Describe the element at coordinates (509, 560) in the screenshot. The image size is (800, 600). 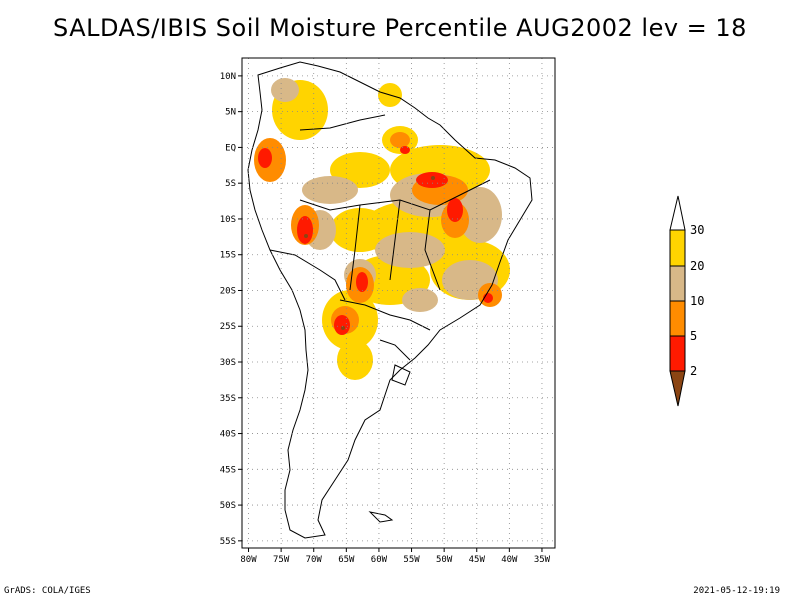
I see `lon-tick-label: 40W` at that location.